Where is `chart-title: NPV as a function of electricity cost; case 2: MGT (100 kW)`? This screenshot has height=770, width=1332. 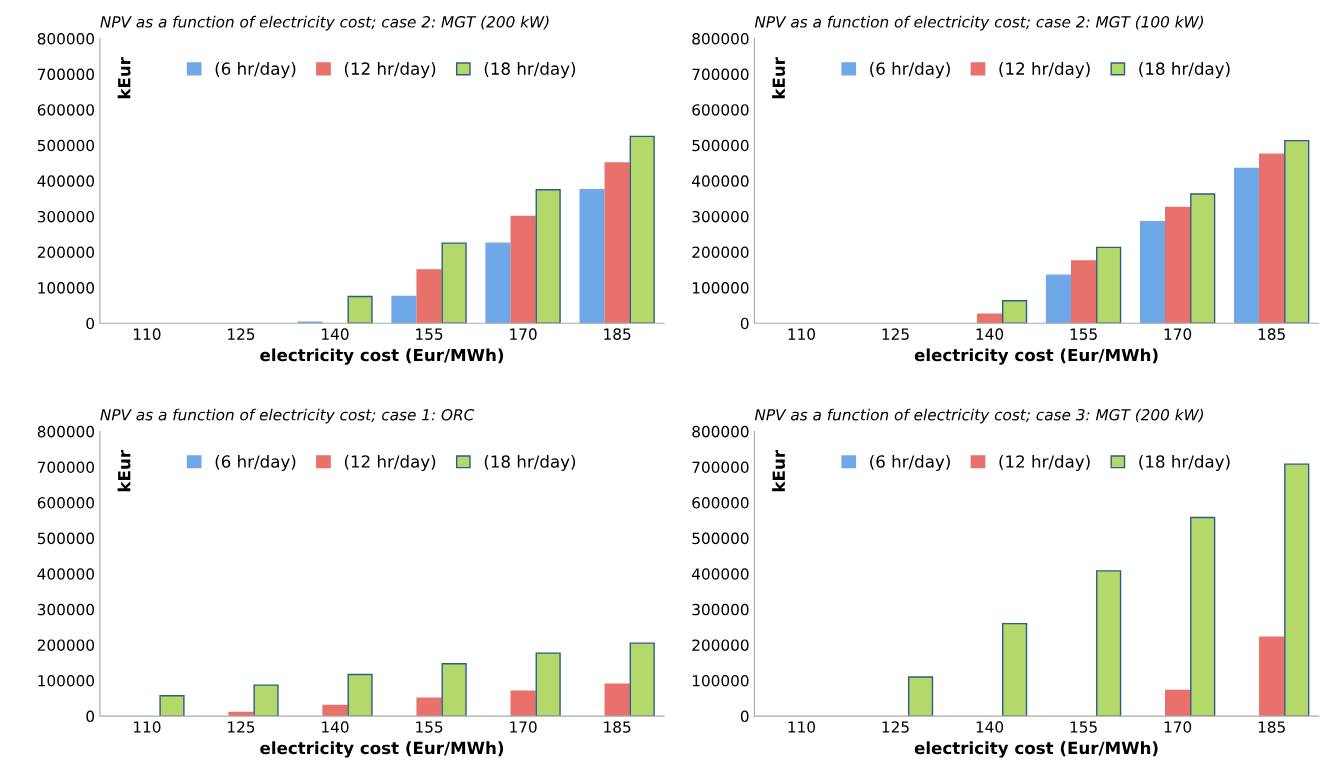 chart-title: NPV as a function of electricity cost; case 2: MGT (100 kW) is located at coordinates (979, 23).